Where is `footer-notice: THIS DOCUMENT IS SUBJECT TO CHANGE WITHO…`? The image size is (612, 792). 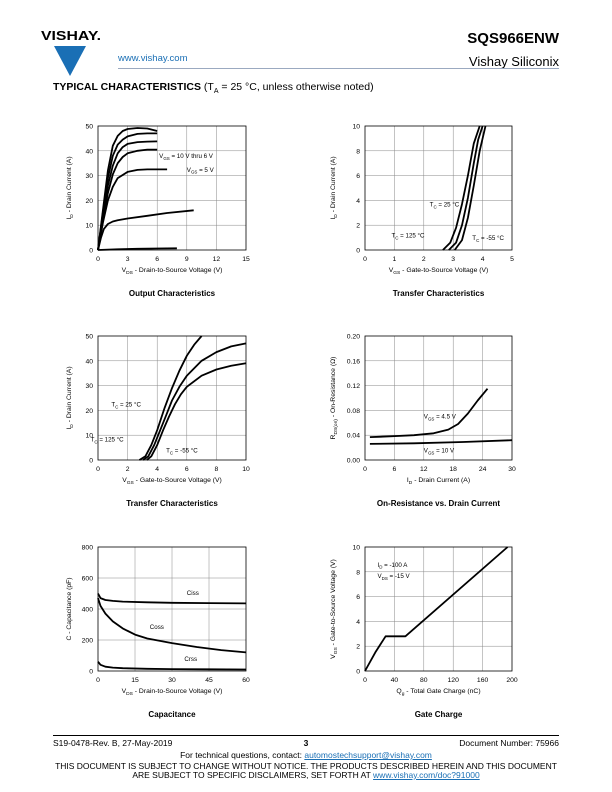 footer-notice: THIS DOCUMENT IS SUBJECT TO CHANGE WITHO… is located at coordinates (306, 766).